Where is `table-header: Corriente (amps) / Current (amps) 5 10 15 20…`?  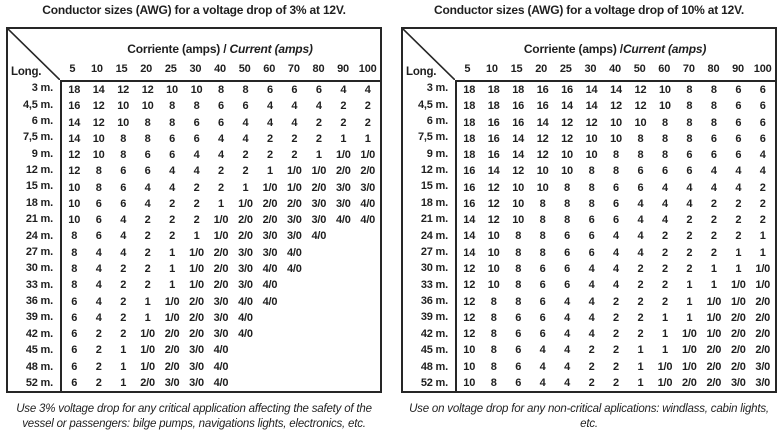
table-header: Corriente (amps) / Current (amps) 5 10 15 20… is located at coordinates (615, 55).